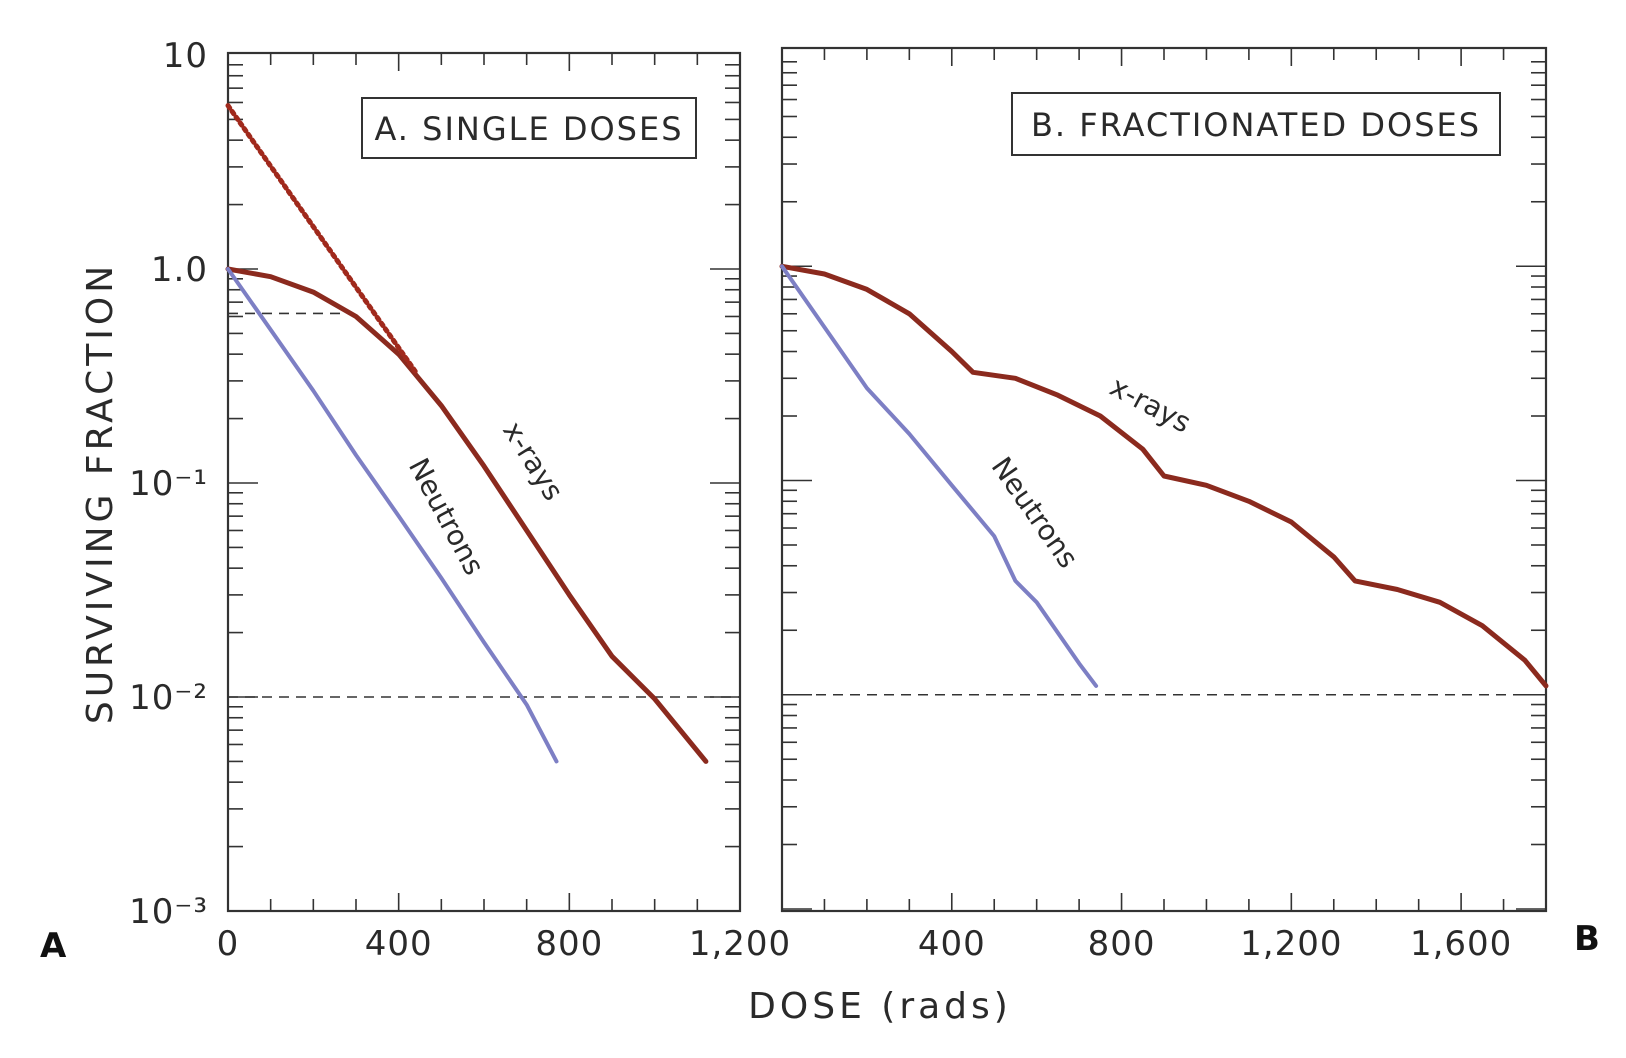 This screenshot has height=1058, width=1626. What do you see at coordinates (533, 461) in the screenshot?
I see `panel-a-xrays-label: x-rays` at bounding box center [533, 461].